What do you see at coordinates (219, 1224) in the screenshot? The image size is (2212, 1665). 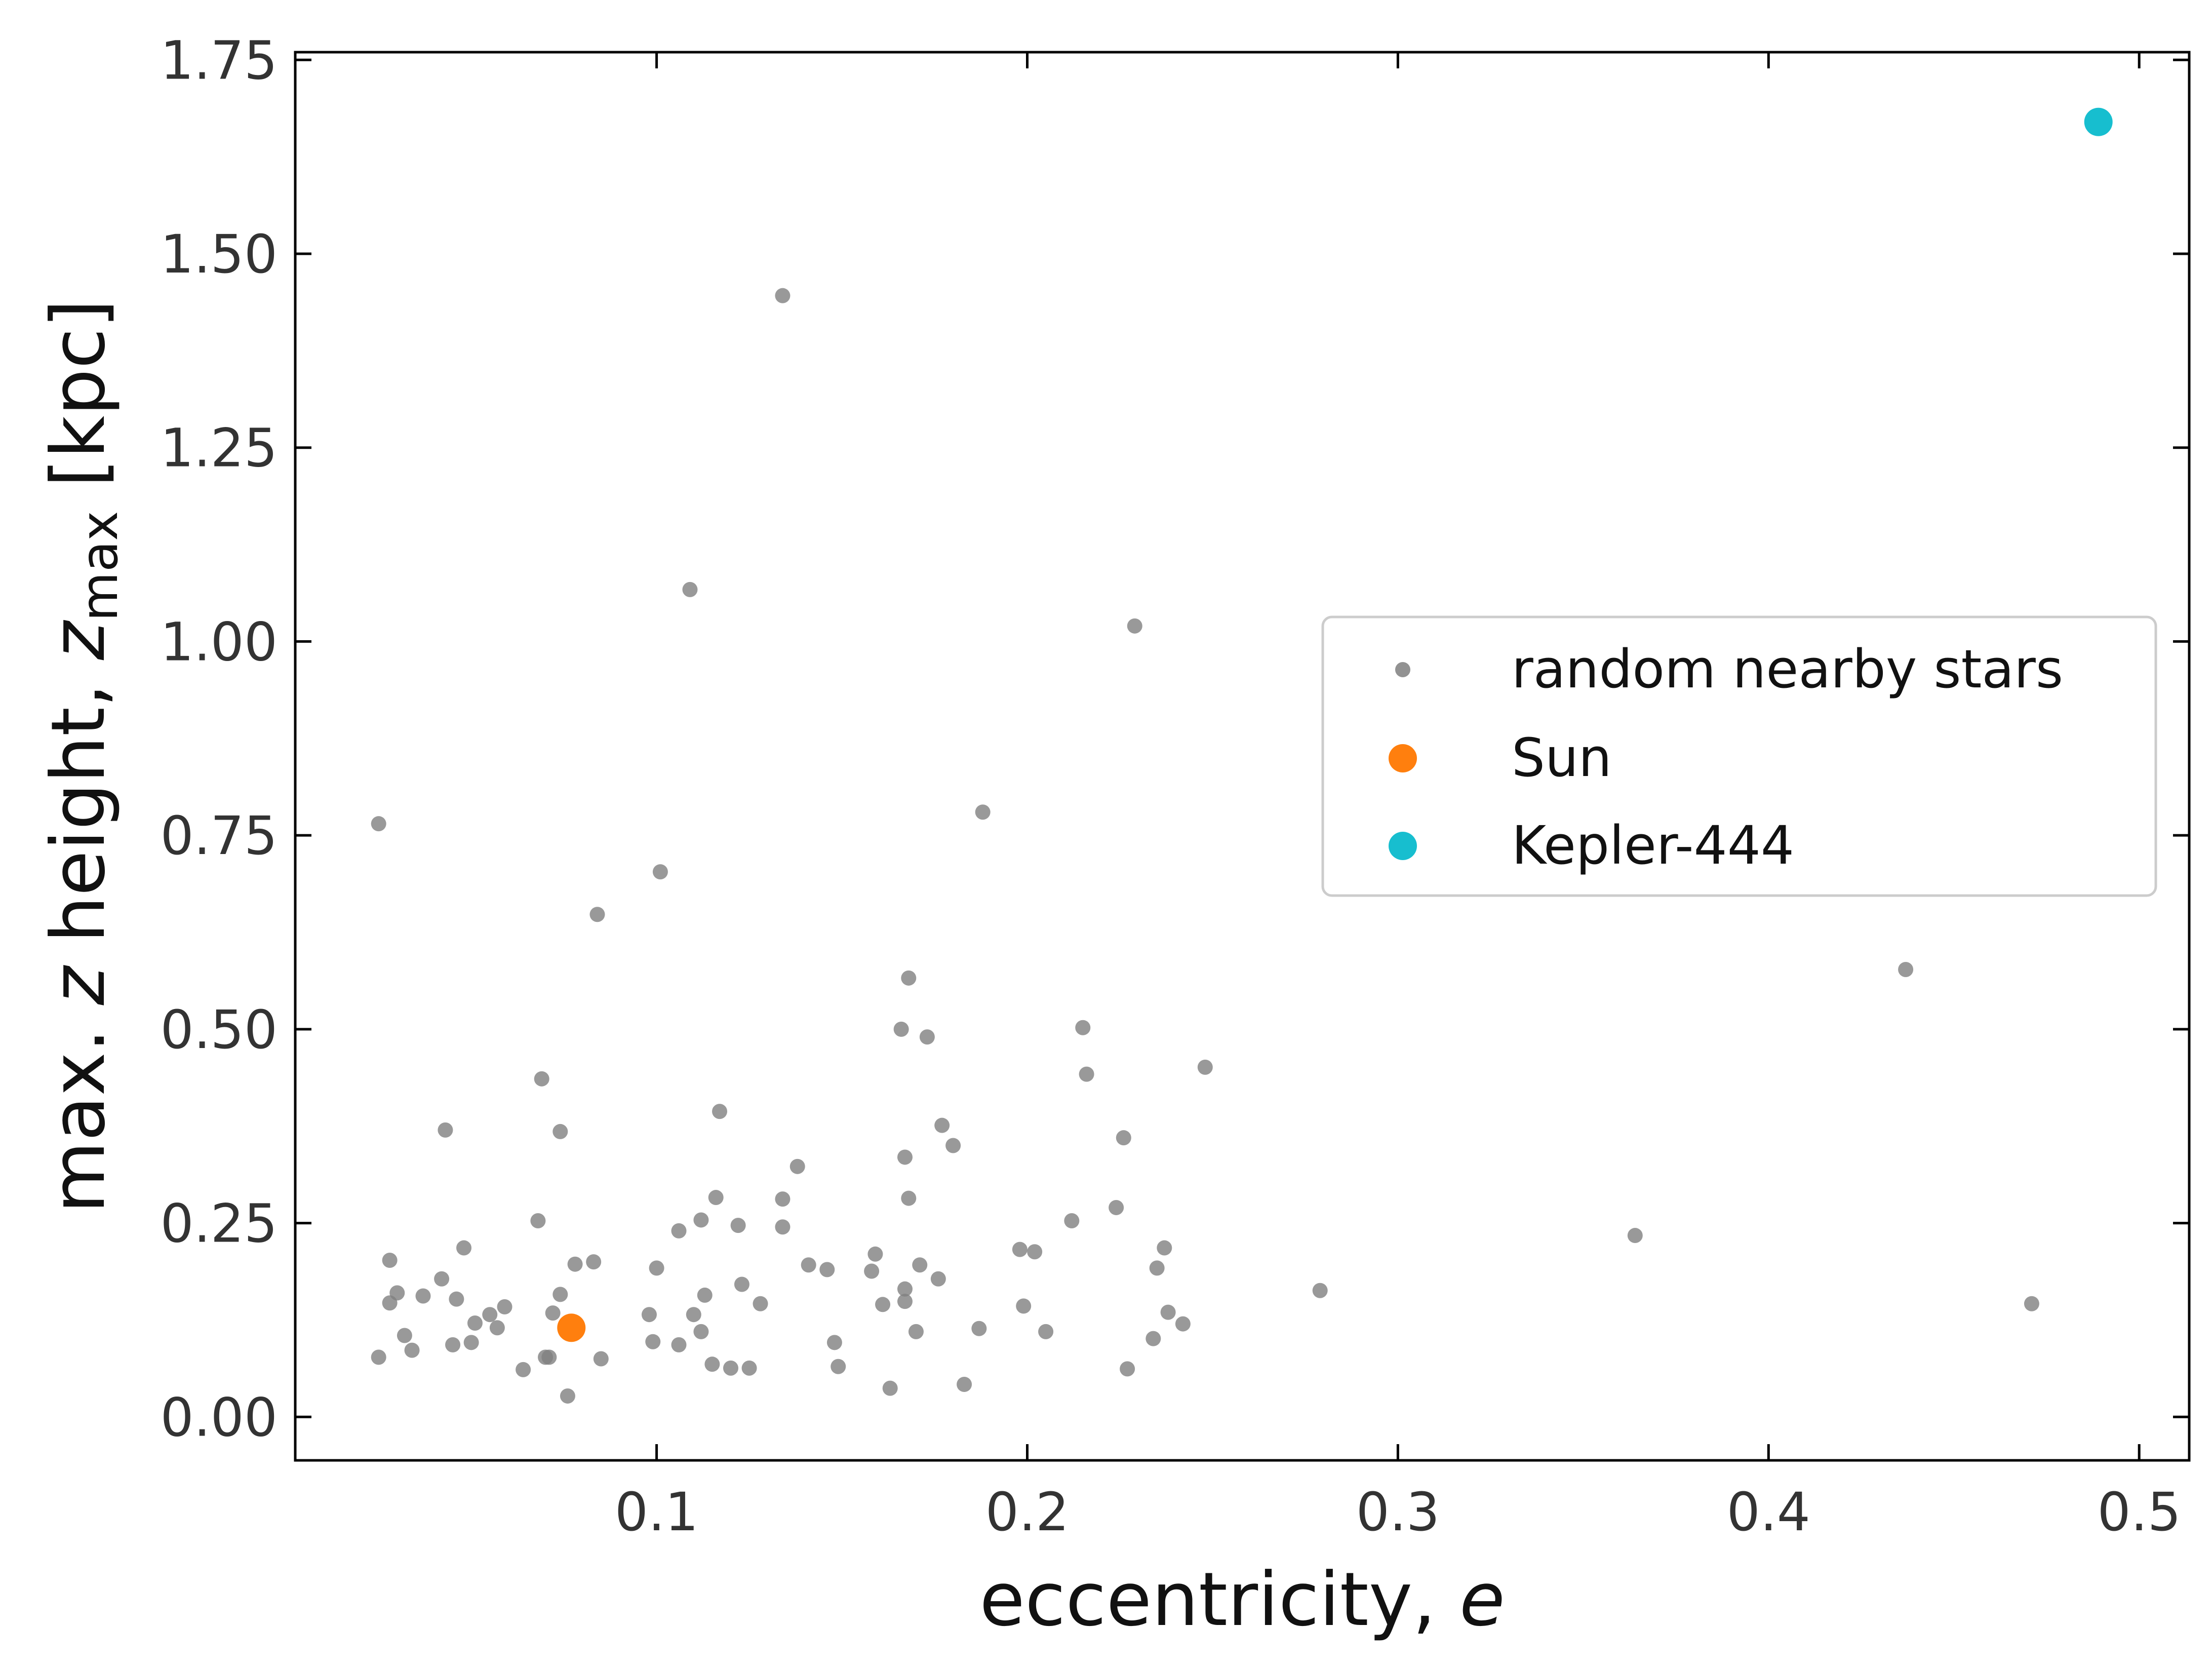 I see `y-tick-label: 0.25` at bounding box center [219, 1224].